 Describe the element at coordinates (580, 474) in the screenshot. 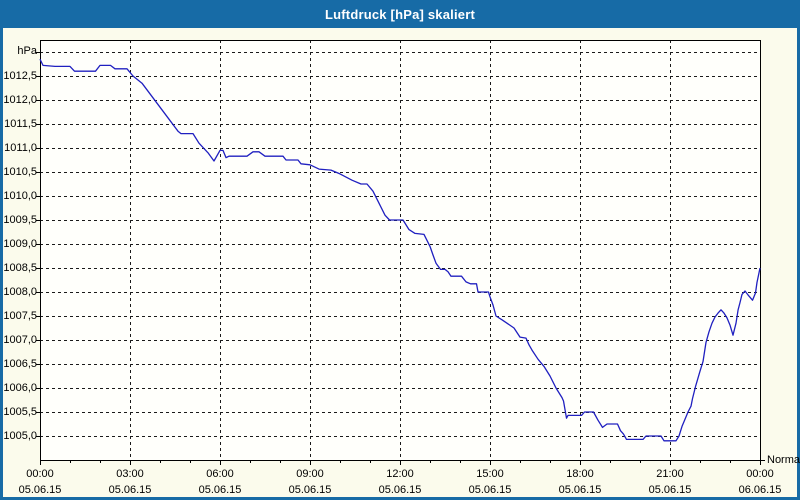

I see `x-axis-time-label: 18:00` at that location.